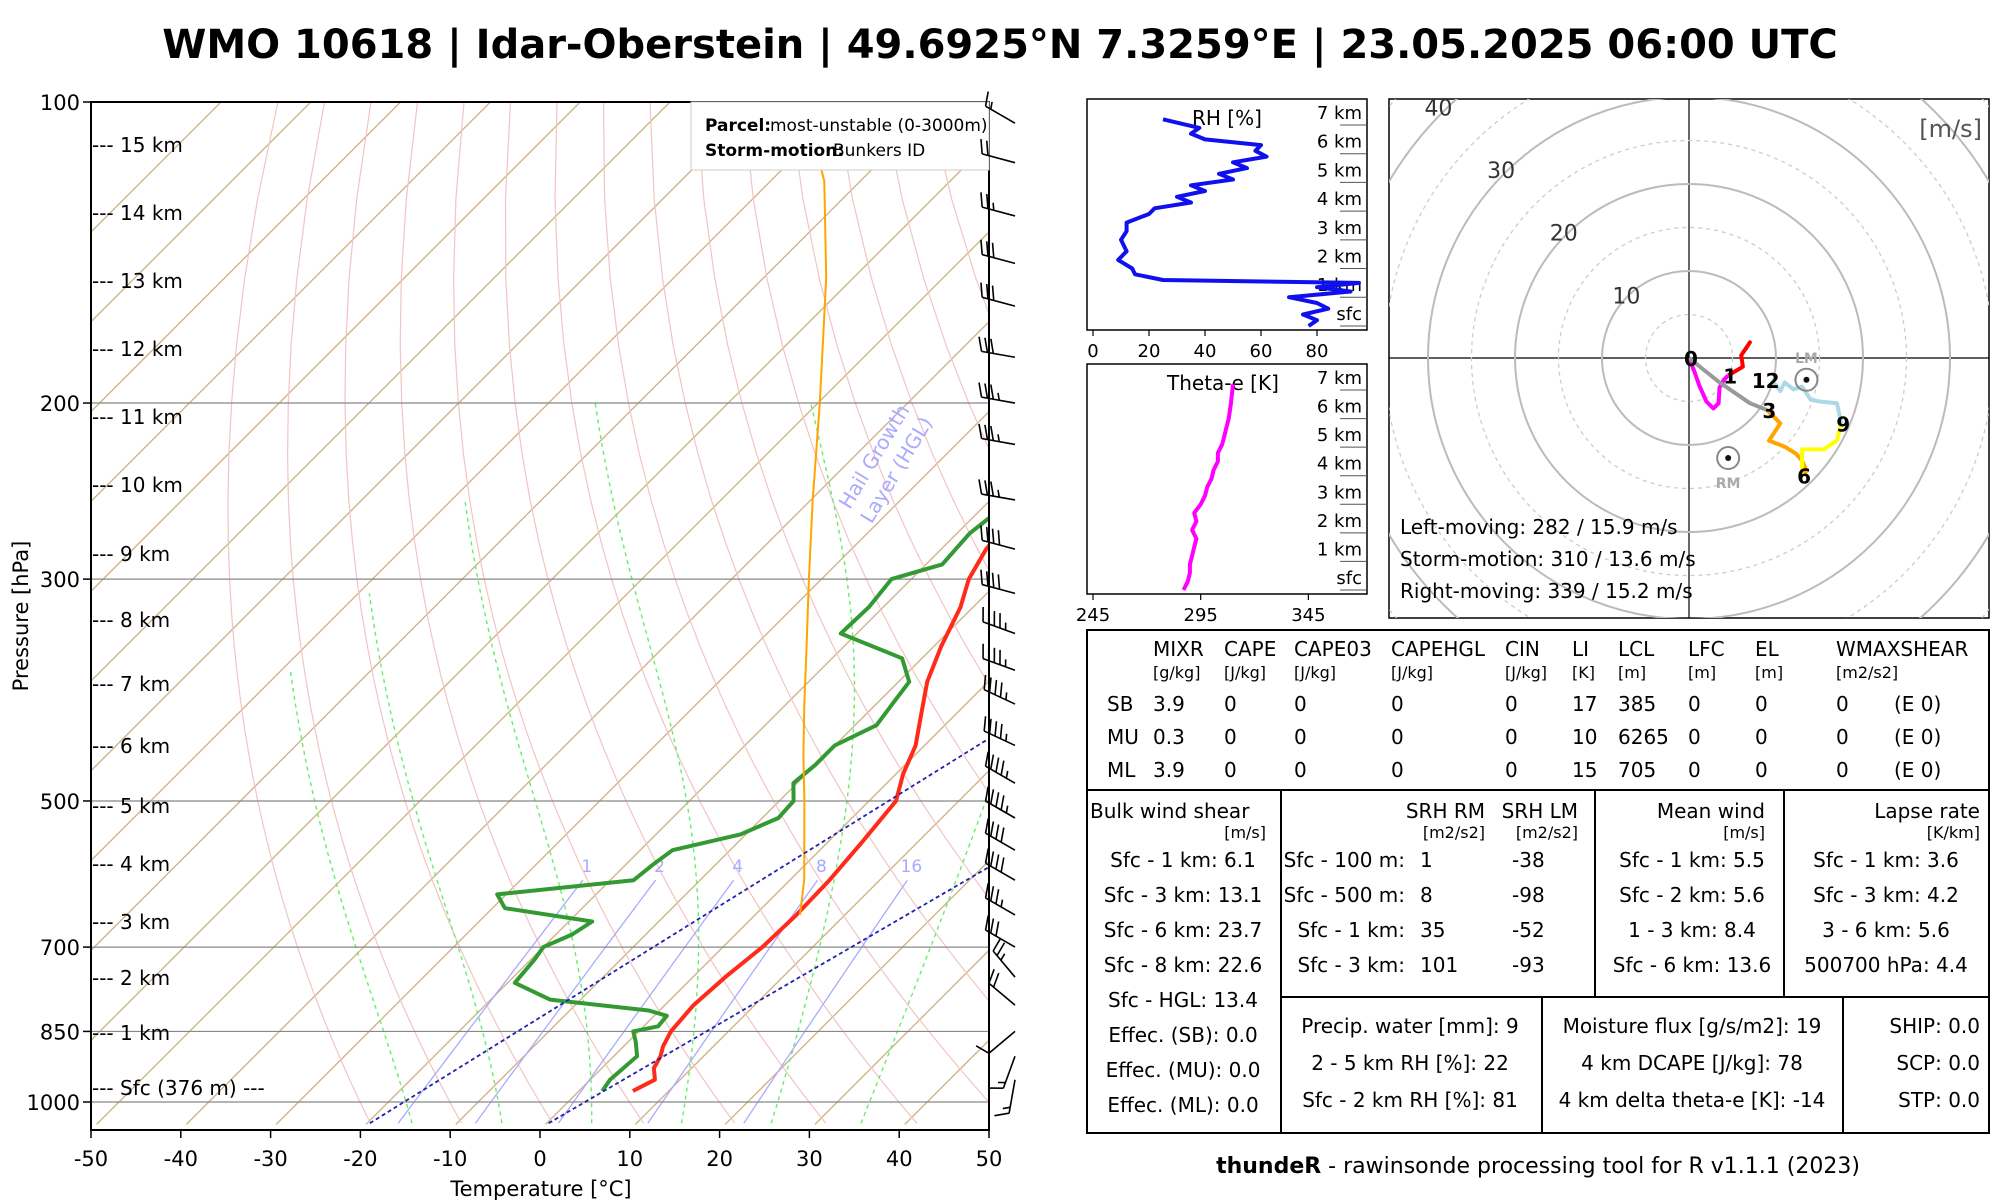  I want to click on height-label: --- 3 km, so click(131, 922).